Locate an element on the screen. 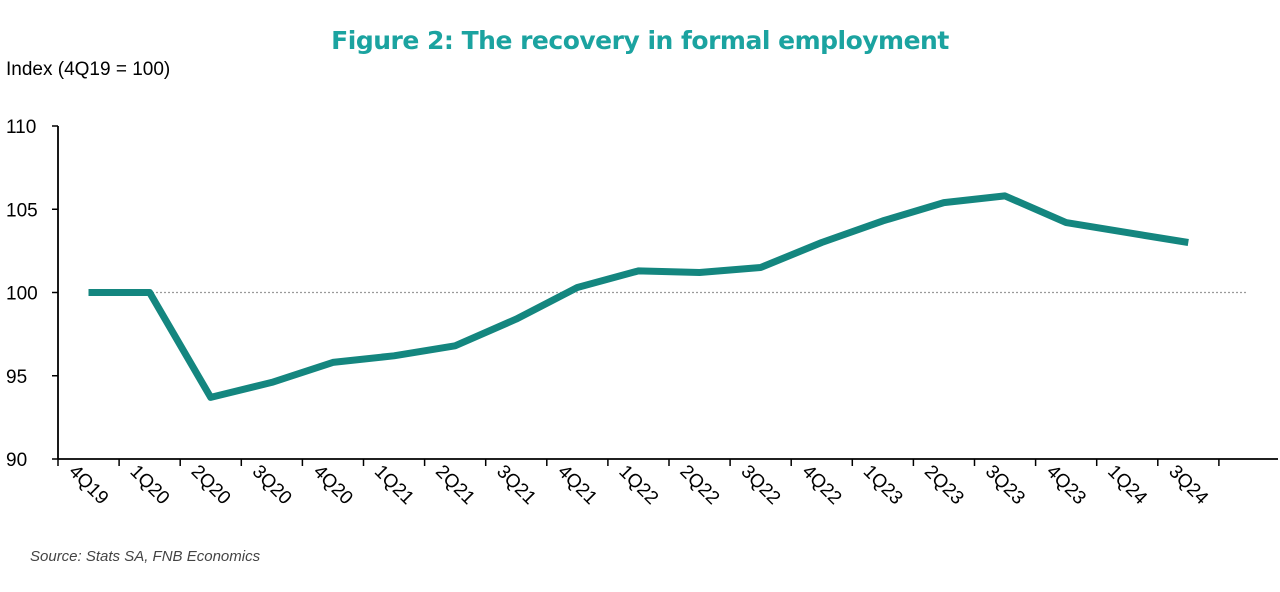 This screenshot has height=592, width=1280. x-tick-label: 4Q20 is located at coordinates (333, 485).